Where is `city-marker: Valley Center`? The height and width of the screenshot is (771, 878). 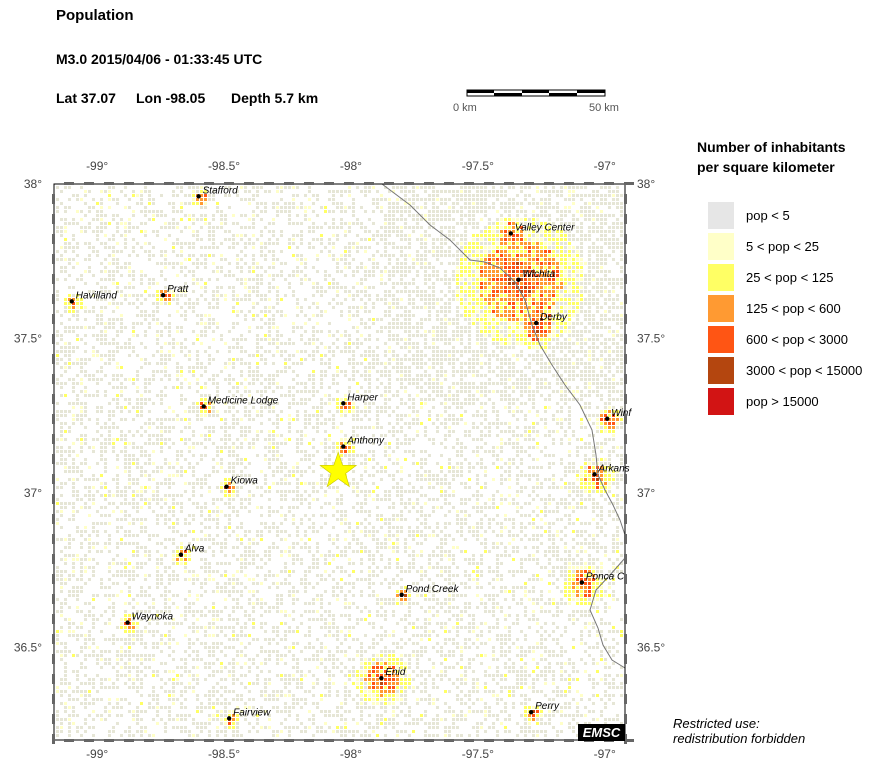
city-marker: Valley Center is located at coordinates (541, 229).